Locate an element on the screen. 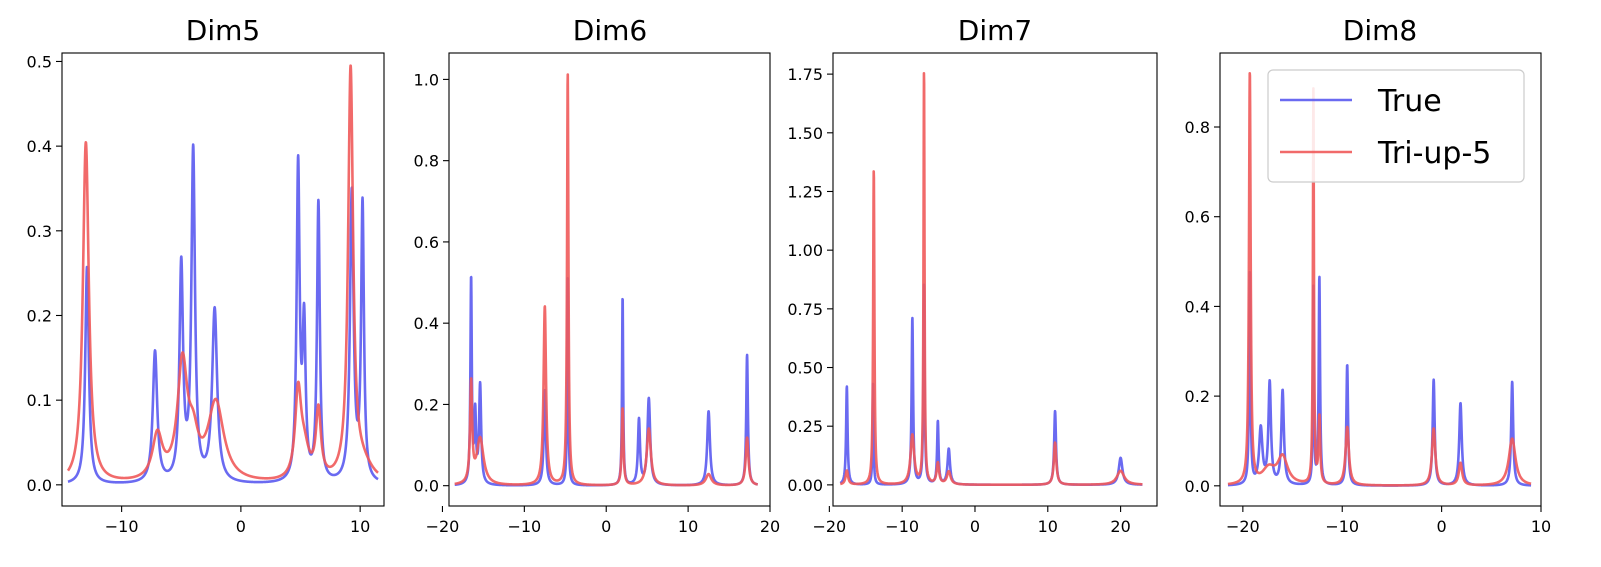  legend-box is located at coordinates (1396, 126).